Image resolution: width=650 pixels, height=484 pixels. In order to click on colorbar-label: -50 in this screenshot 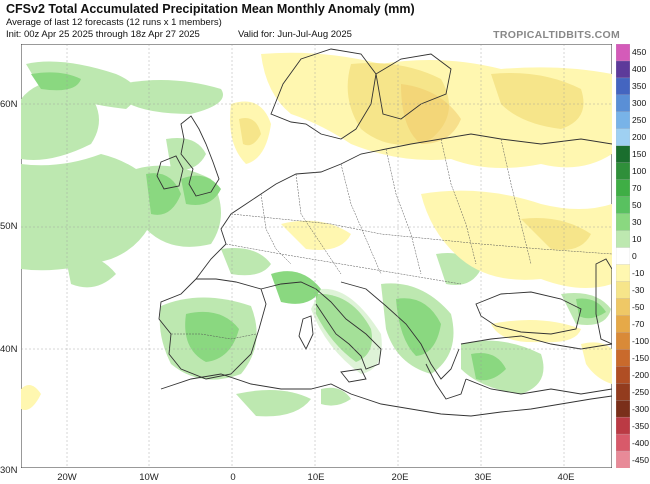, I will do `click(638, 306)`.